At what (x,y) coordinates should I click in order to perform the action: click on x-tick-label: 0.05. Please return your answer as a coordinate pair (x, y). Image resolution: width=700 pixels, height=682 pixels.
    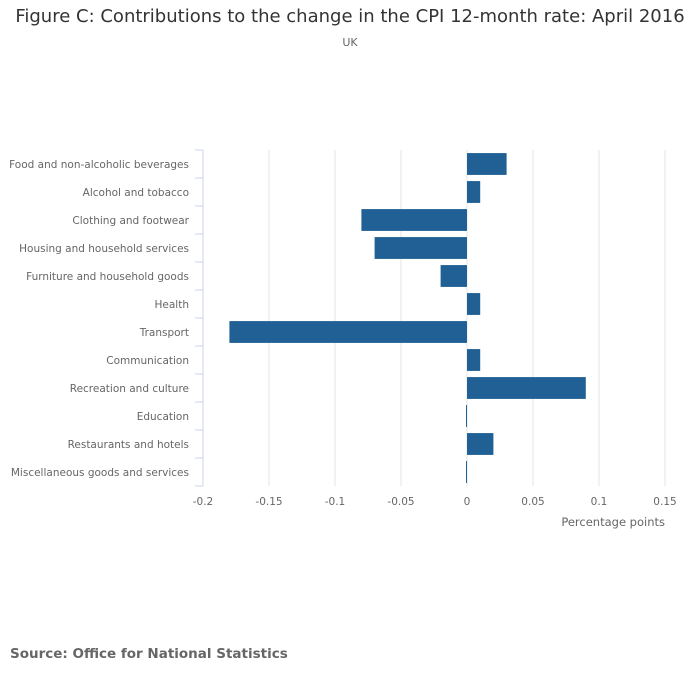
    Looking at the image, I should click on (532, 502).